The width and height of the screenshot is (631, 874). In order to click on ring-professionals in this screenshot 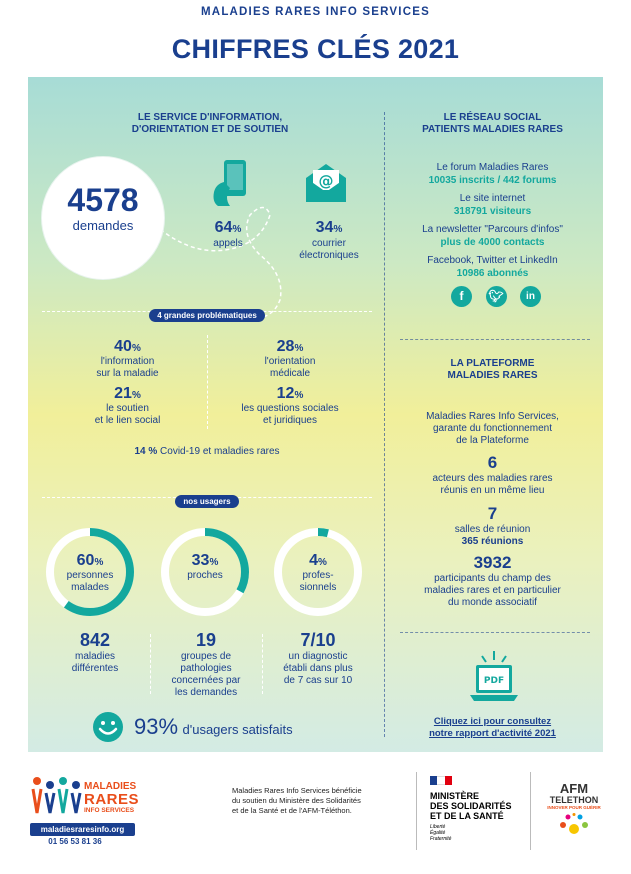, I will do `click(318, 572)`.